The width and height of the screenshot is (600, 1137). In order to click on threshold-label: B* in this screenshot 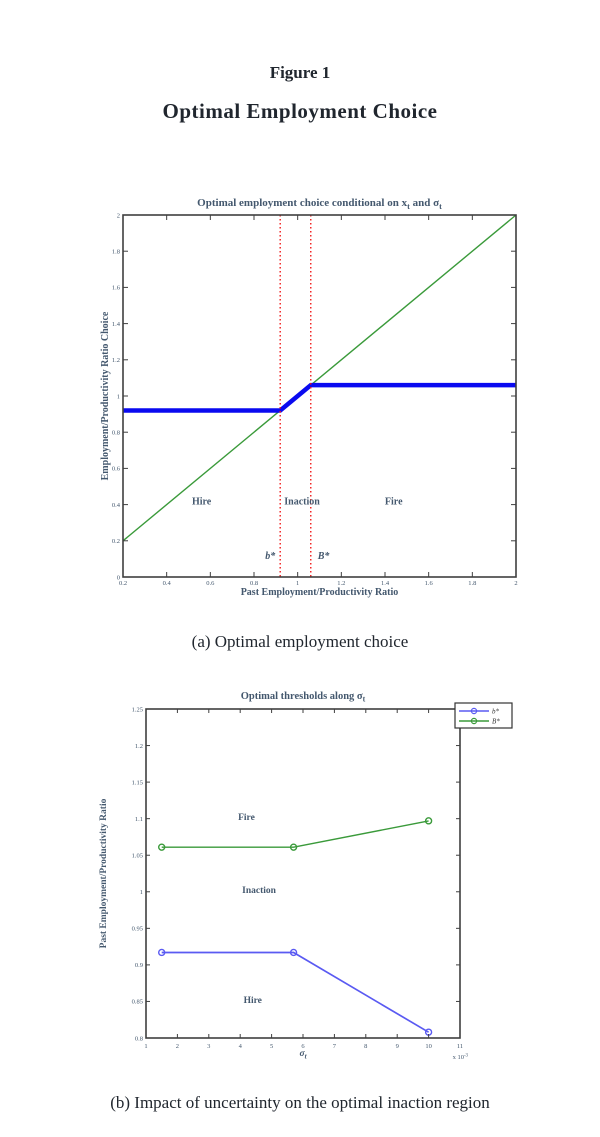, I will do `click(324, 556)`.